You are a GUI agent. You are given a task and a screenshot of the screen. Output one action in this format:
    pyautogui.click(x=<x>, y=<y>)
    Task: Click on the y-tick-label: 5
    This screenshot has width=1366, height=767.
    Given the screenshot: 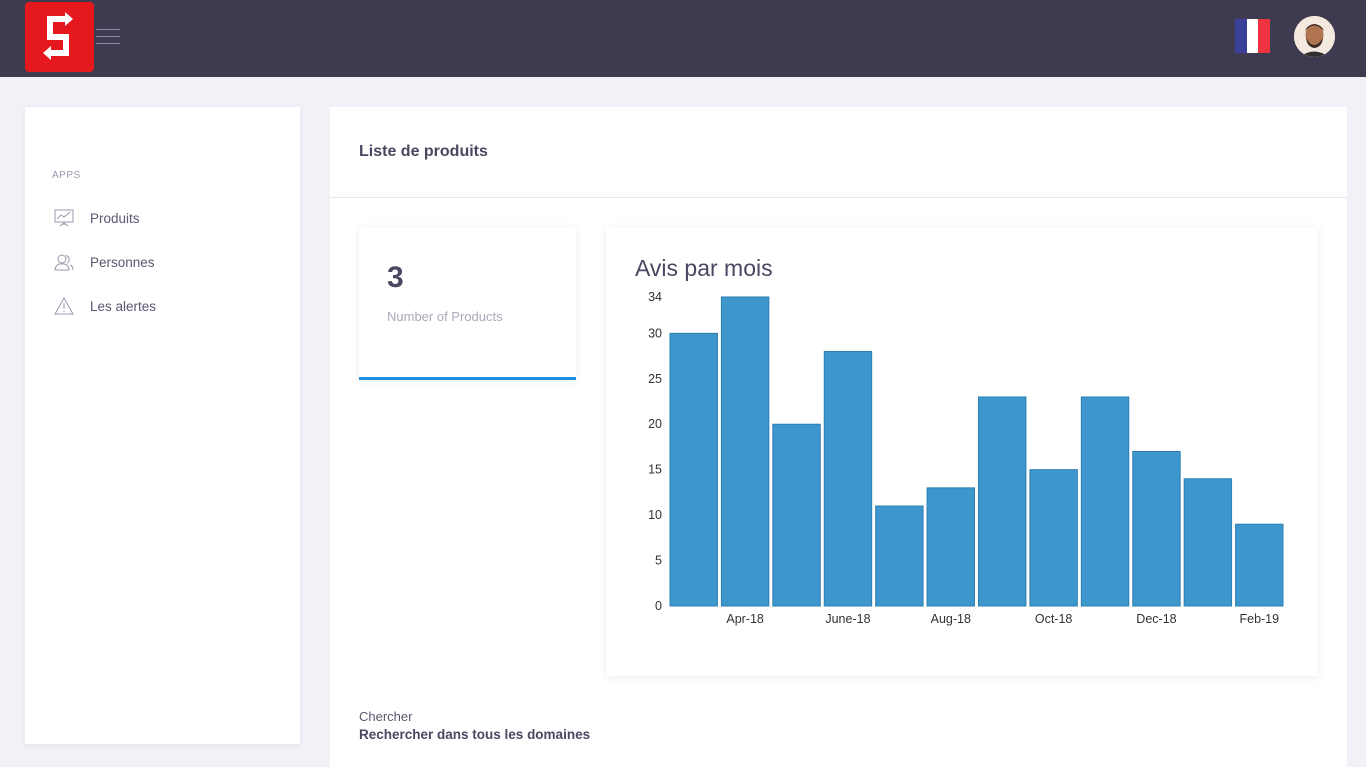 What is the action you would take?
    pyautogui.click(x=658, y=561)
    